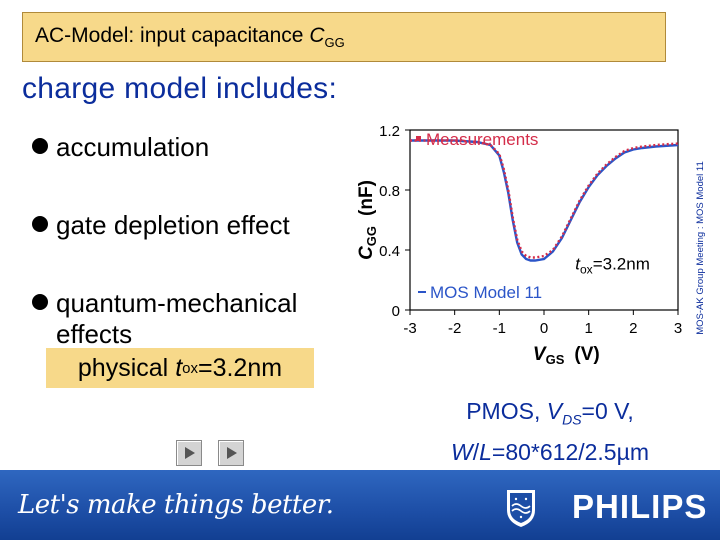 The image size is (720, 540). I want to click on physical-prefix: physical, so click(123, 367).